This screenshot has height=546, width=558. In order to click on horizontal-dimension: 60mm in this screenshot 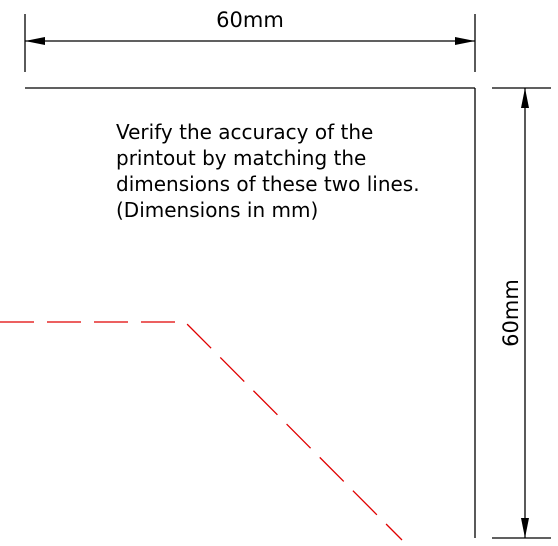, I will do `click(250, 40)`.